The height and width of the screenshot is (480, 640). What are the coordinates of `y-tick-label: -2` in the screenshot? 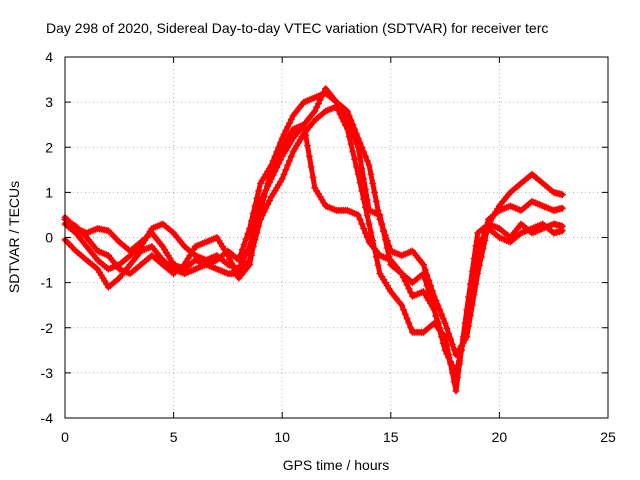 It's located at (47, 328).